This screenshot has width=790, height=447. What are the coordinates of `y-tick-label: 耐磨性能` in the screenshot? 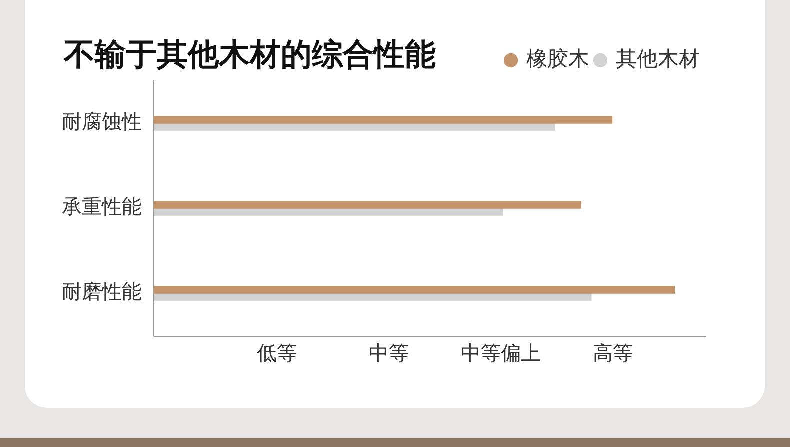 It's located at (102, 292).